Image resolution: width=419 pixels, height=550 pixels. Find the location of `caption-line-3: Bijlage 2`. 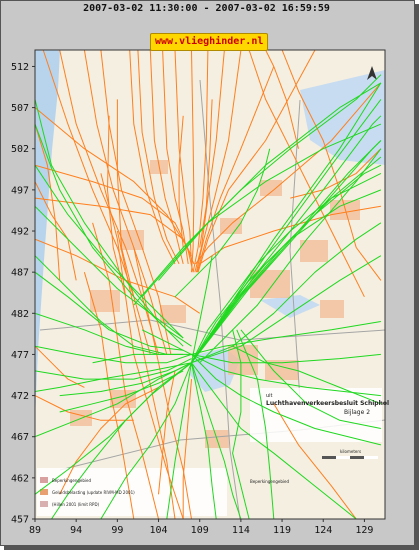

caption-line-3: Bijlage 2 is located at coordinates (357, 412).